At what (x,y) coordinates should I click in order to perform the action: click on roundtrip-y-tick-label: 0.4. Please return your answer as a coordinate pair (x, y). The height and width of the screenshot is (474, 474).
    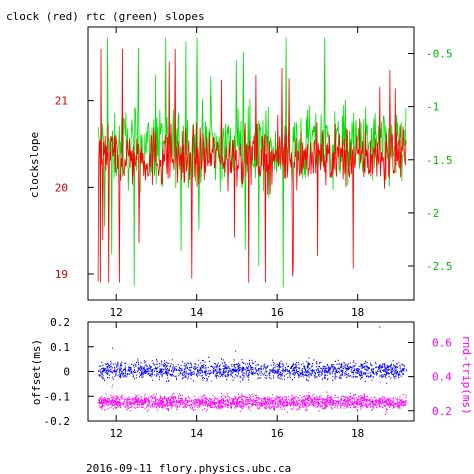
    Looking at the image, I should click on (442, 377).